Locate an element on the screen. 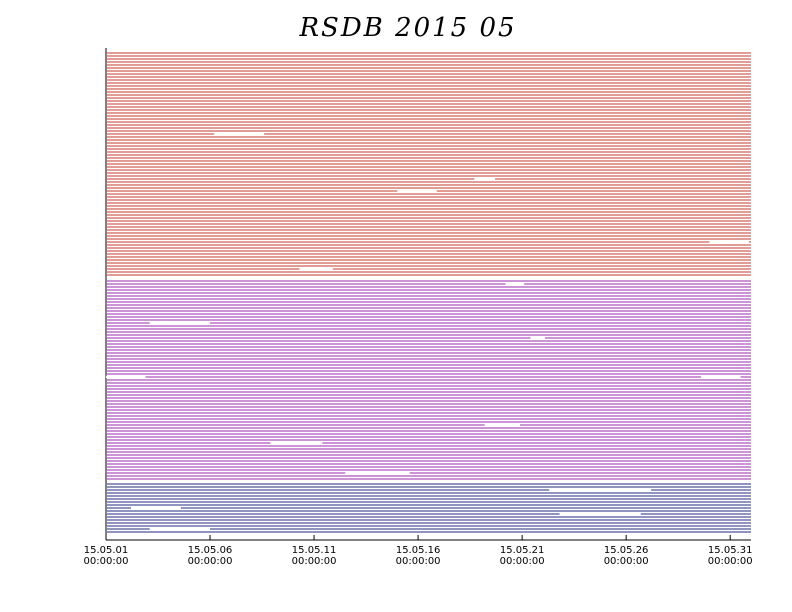  x-tick-label: 15.05.11 is located at coordinates (314, 550).